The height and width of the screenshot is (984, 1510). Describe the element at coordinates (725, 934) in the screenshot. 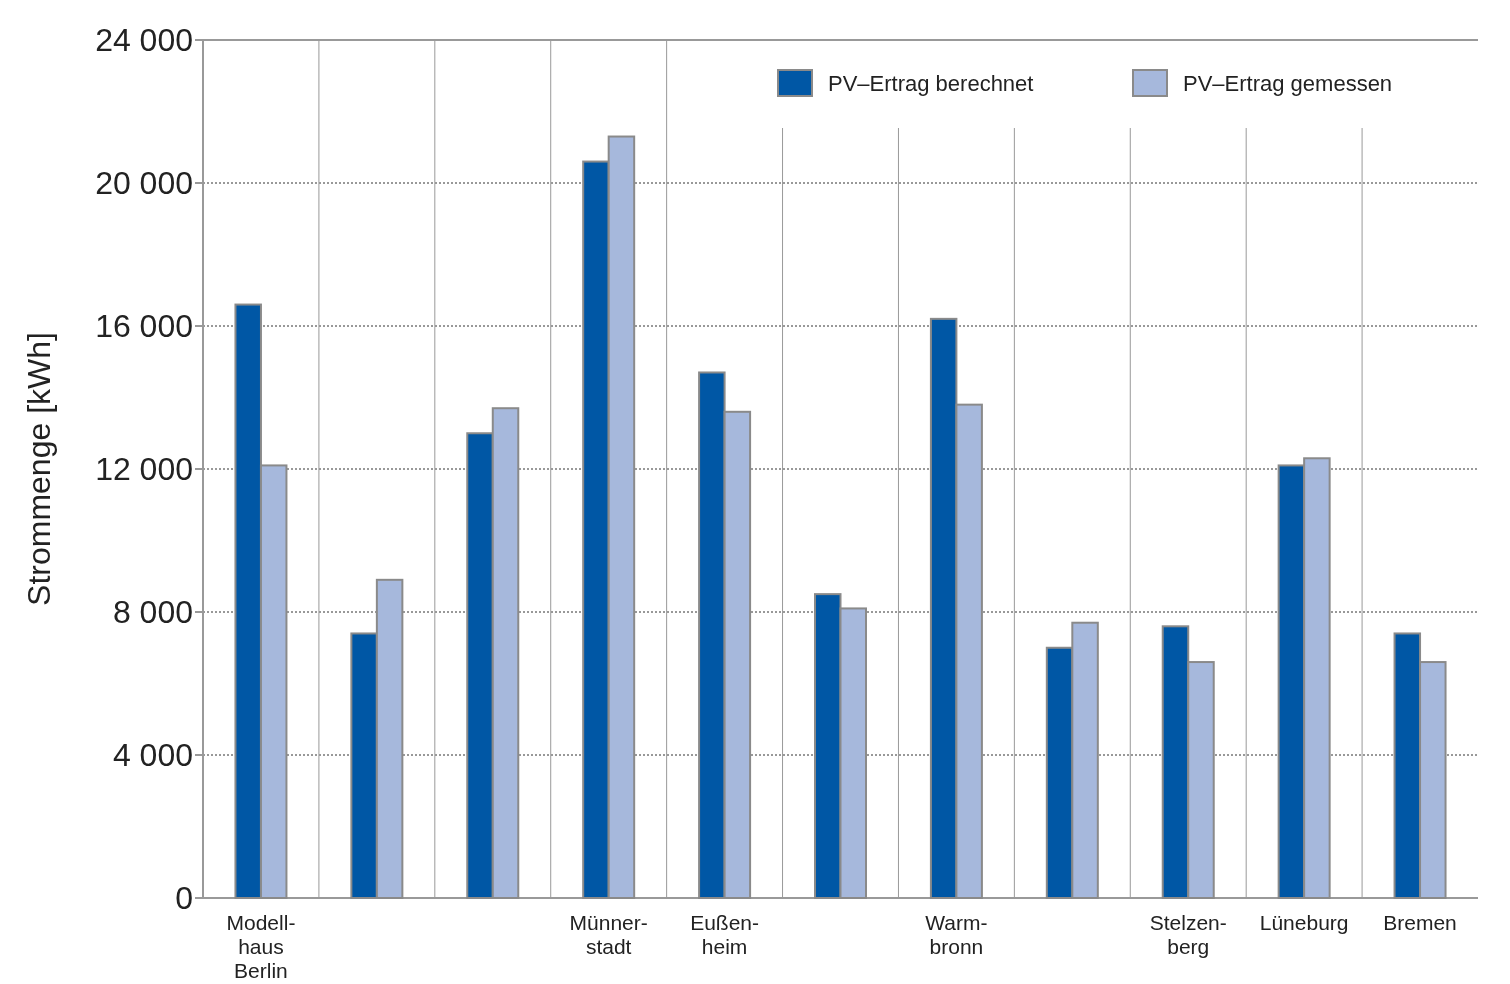

I see `x-tick-label: Eußen- heim` at that location.